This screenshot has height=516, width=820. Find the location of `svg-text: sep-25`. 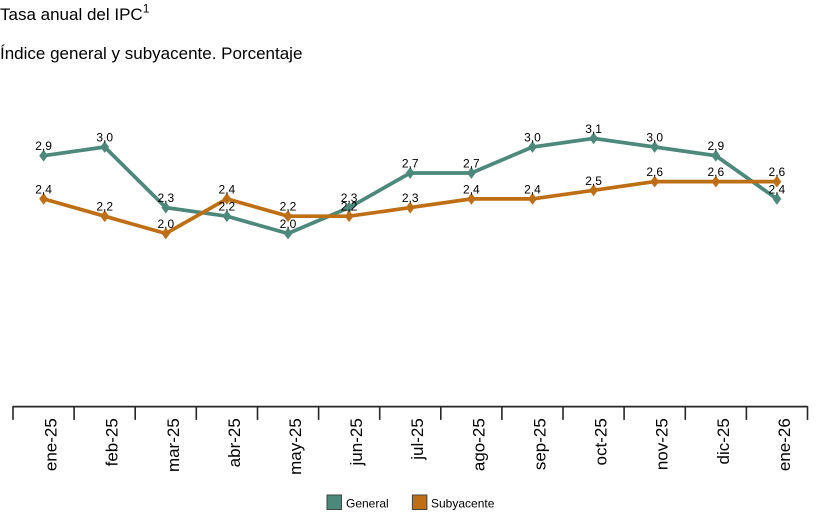

svg-text: sep-25 is located at coordinates (540, 444).